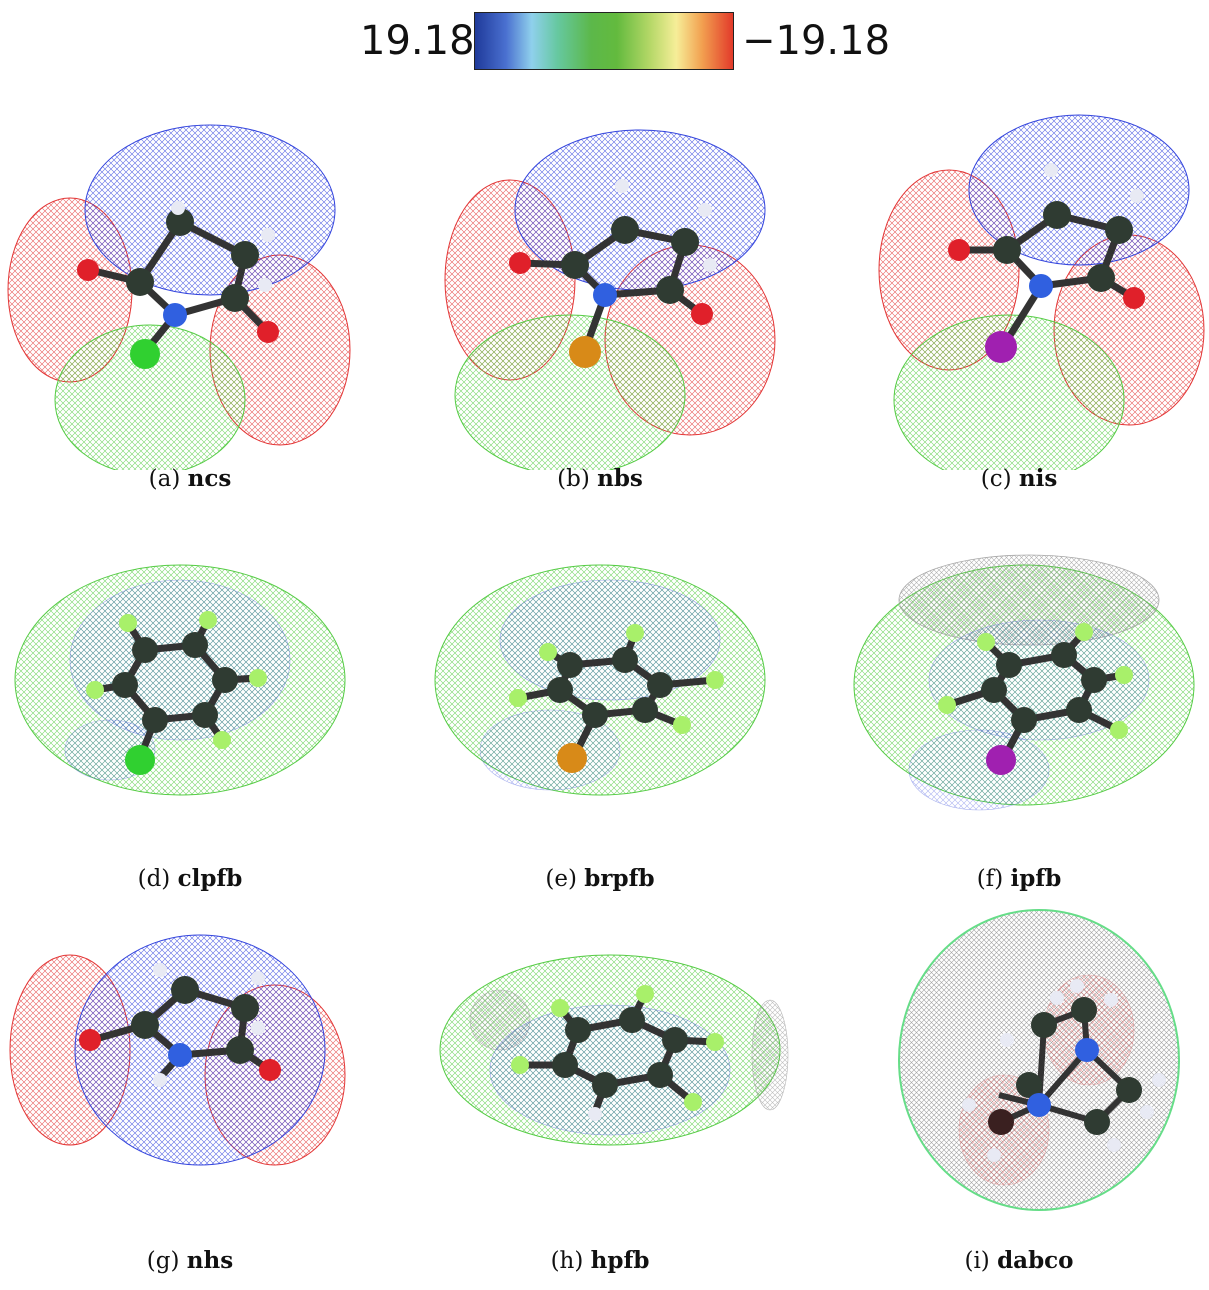 Image resolution: width=1209 pixels, height=1290 pixels. I want to click on panel-brpfb: (e) brpfb, so click(600, 730).